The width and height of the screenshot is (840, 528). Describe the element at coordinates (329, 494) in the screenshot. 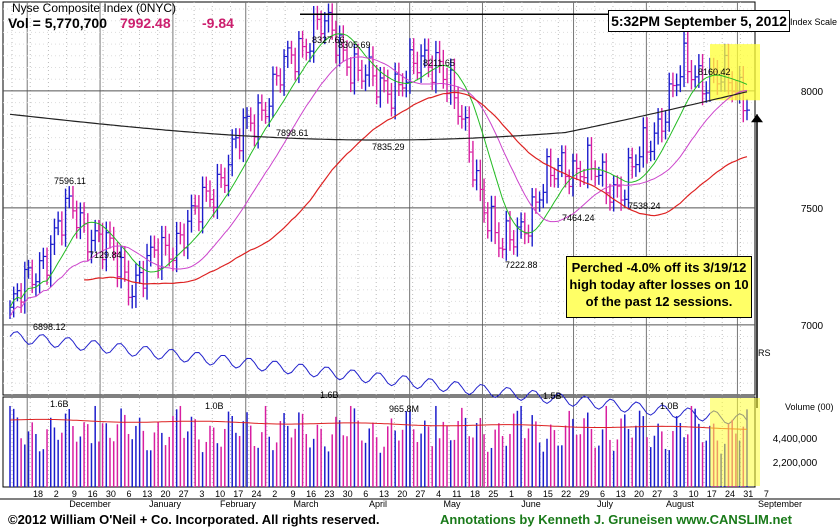

I see `x-tick-label: 23` at that location.